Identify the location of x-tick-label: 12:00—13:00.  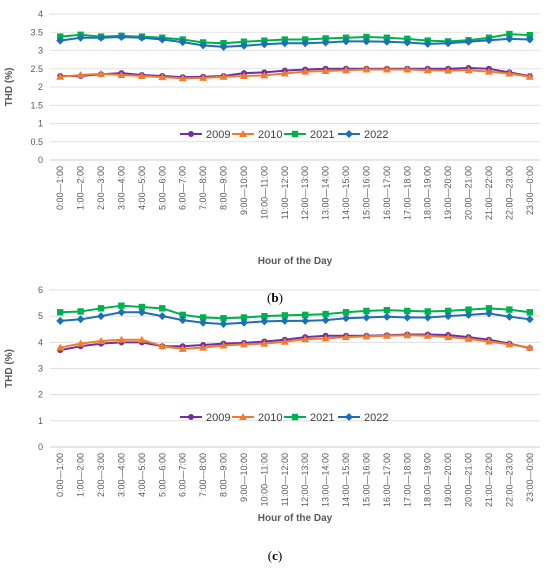
(305, 480).